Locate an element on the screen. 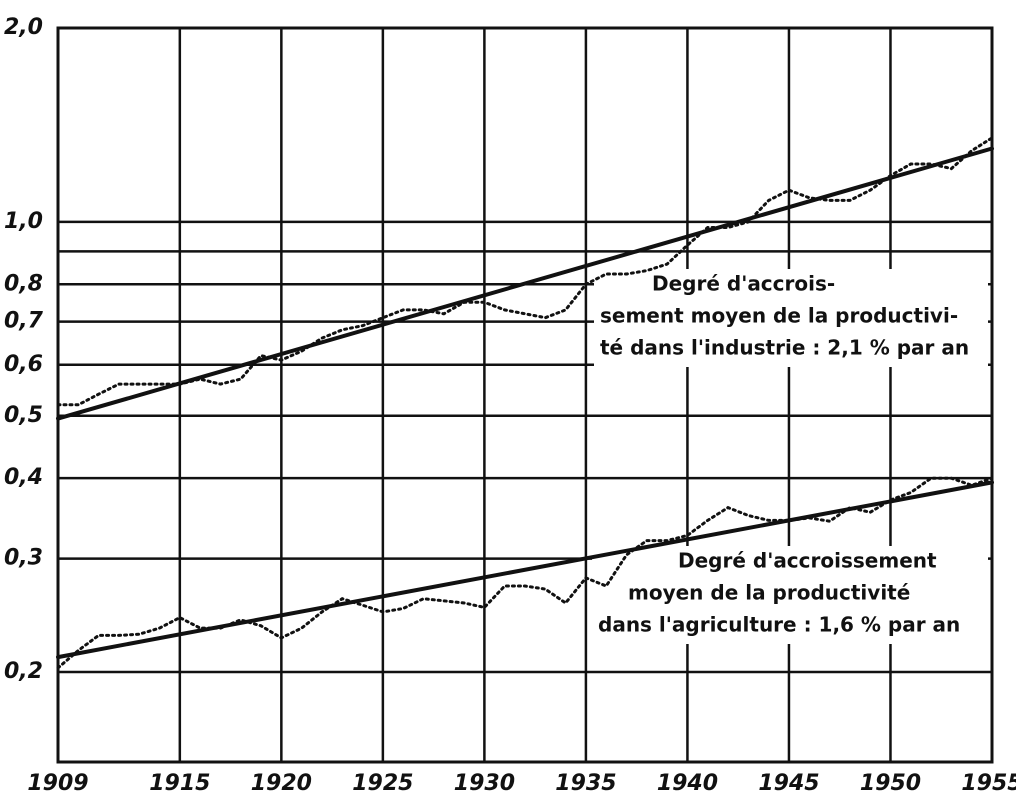 Image resolution: width=1016 pixels, height=800 pixels. x-tick-label: 1945 is located at coordinates (788, 783).